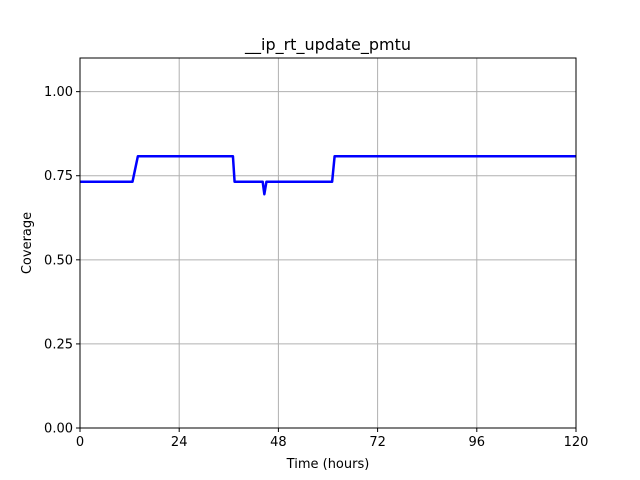  What do you see at coordinates (477, 442) in the screenshot?
I see `x-tick-label: 96` at bounding box center [477, 442].